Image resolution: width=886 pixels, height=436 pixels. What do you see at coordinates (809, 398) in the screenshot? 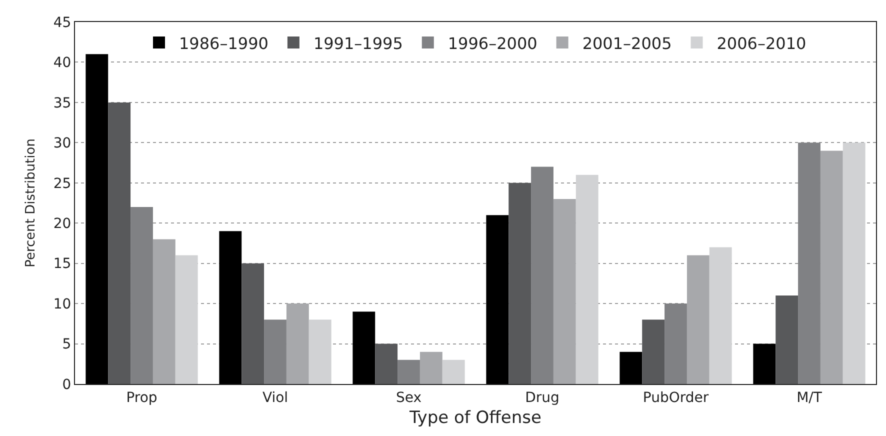
I see `x-tick-label: M/T` at bounding box center [809, 398].